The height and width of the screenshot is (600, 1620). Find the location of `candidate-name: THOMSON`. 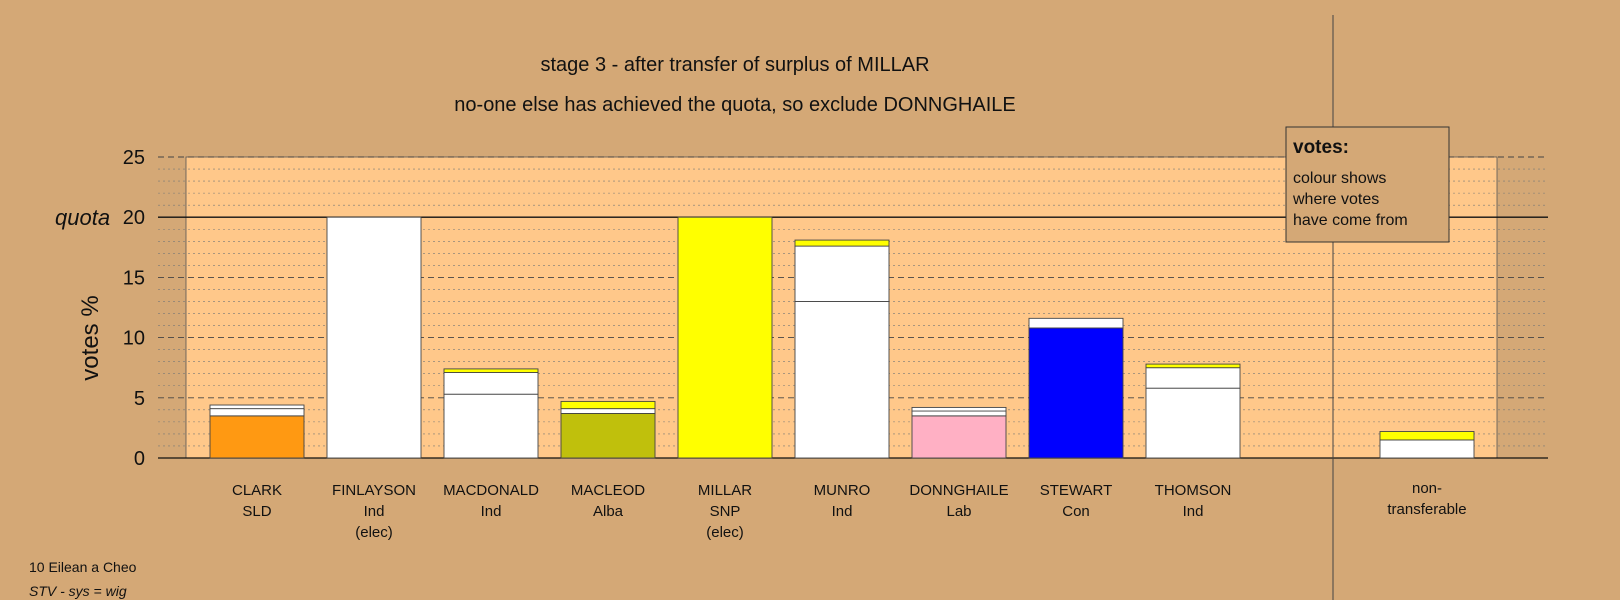

candidate-name: THOMSON is located at coordinates (1193, 490).